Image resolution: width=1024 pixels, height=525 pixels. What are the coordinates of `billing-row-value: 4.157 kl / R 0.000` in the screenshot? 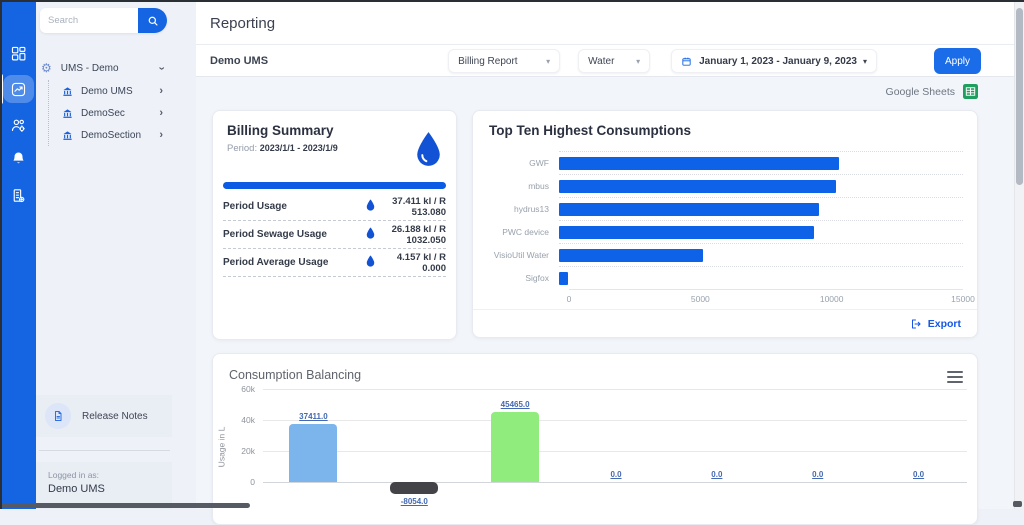 It's located at (421, 262).